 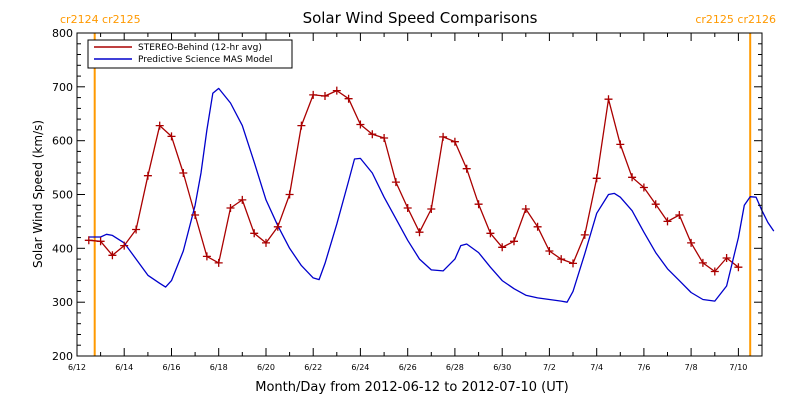 I want to click on y-tick-label: 200, so click(x=62, y=356).